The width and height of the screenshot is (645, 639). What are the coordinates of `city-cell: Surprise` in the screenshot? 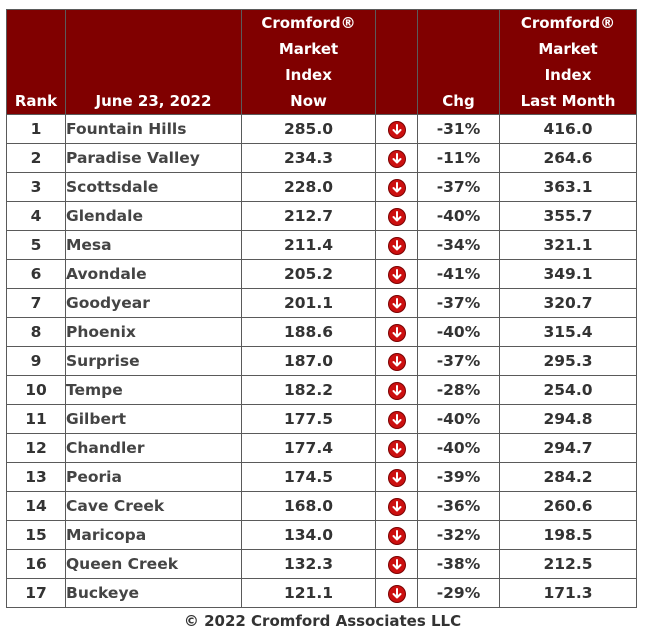 It's located at (153, 361).